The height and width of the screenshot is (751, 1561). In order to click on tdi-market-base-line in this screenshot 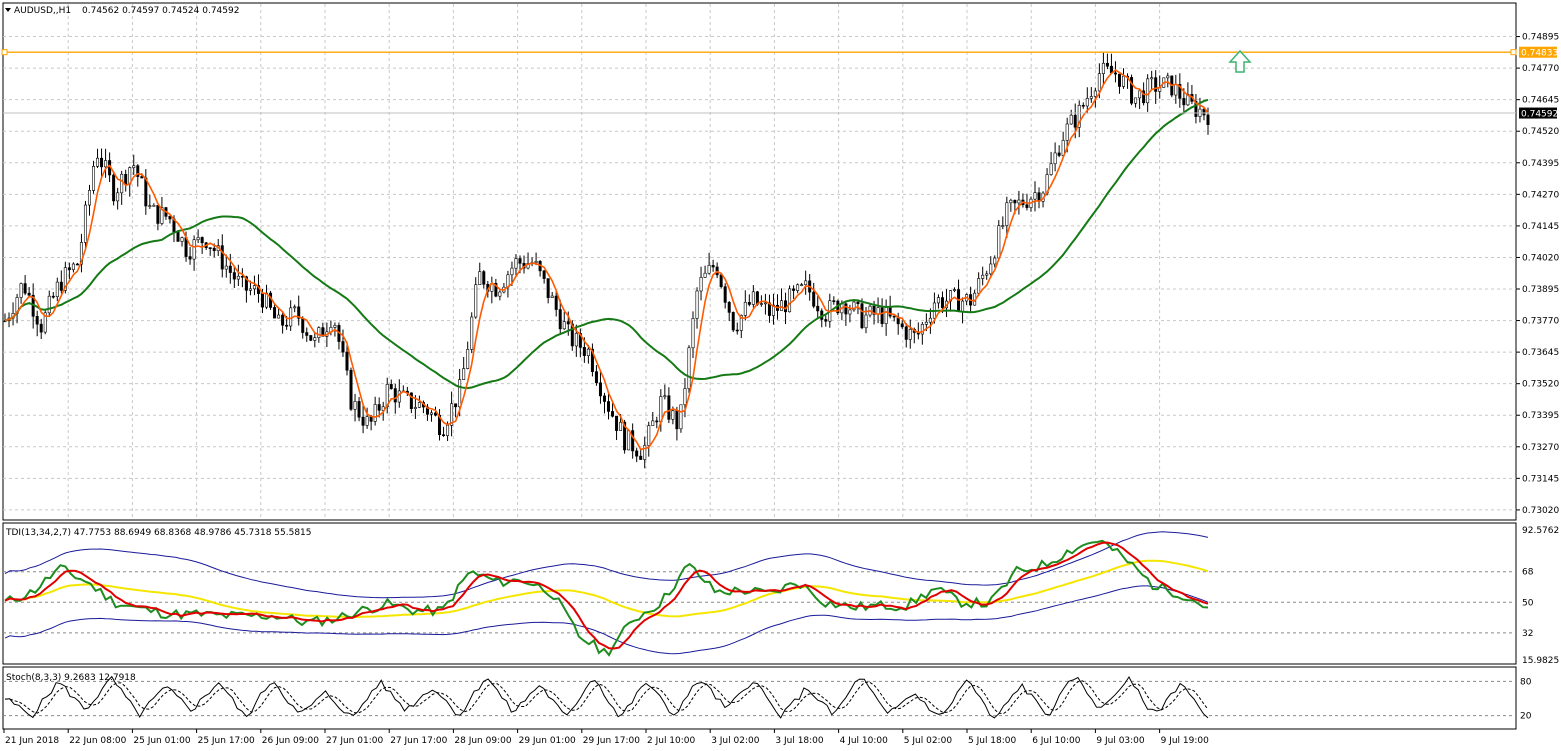, I will do `click(606, 588)`.